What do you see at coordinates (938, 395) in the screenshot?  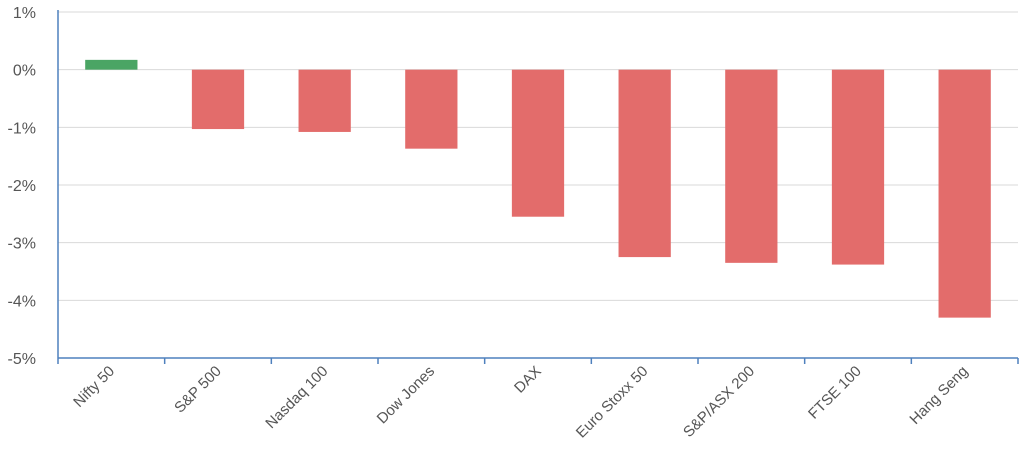 I see `x-tick-label: Hang Seng` at bounding box center [938, 395].